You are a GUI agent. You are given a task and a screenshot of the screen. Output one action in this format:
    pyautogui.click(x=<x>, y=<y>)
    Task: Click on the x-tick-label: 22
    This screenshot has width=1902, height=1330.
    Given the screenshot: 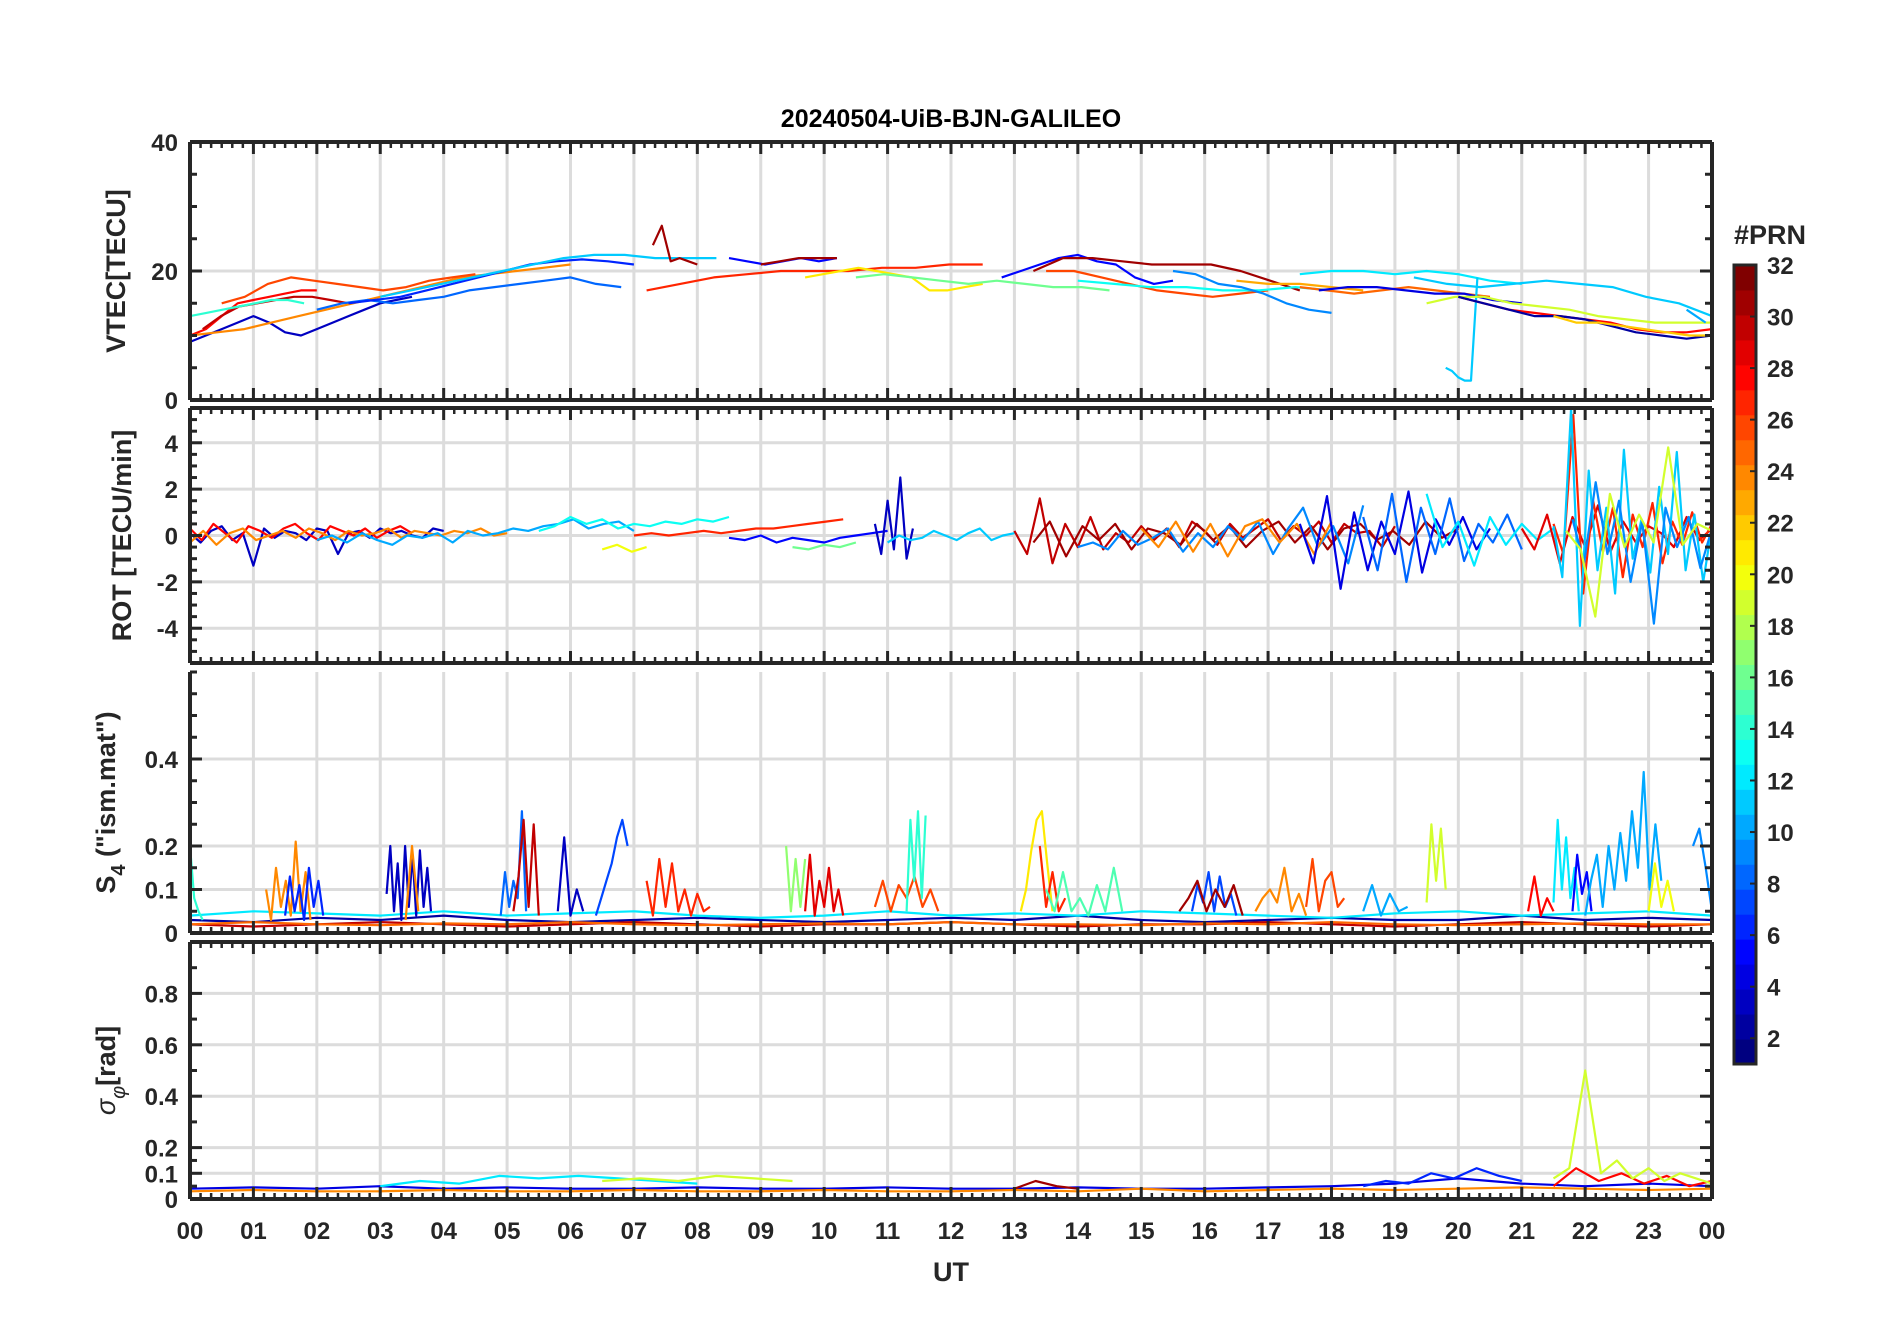 What is the action you would take?
    pyautogui.click(x=1585, y=1231)
    